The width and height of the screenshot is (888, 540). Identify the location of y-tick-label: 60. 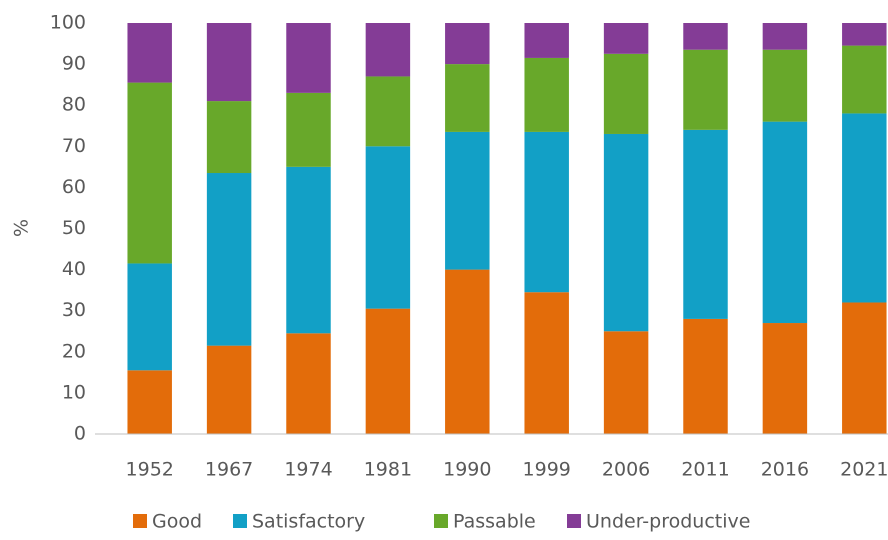
(74, 187).